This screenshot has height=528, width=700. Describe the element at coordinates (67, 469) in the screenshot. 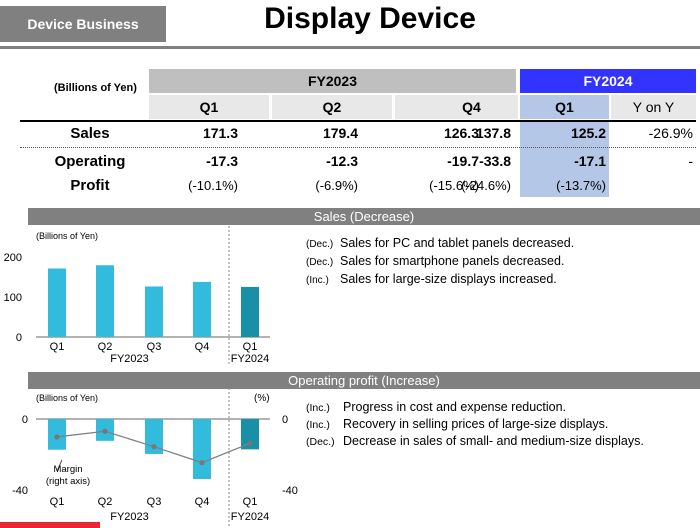

I see `margin-label: Margin` at that location.